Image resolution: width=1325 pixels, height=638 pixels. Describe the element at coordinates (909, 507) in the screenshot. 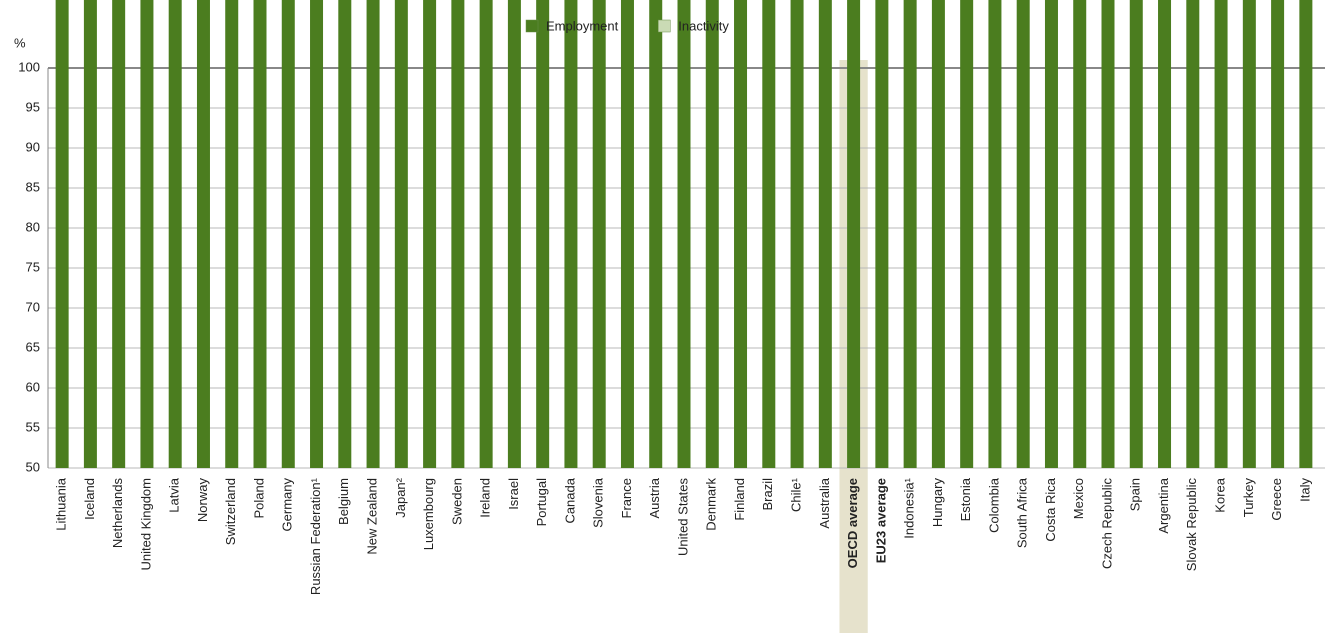

I see `x-tick-label: Indonesia¹` at that location.